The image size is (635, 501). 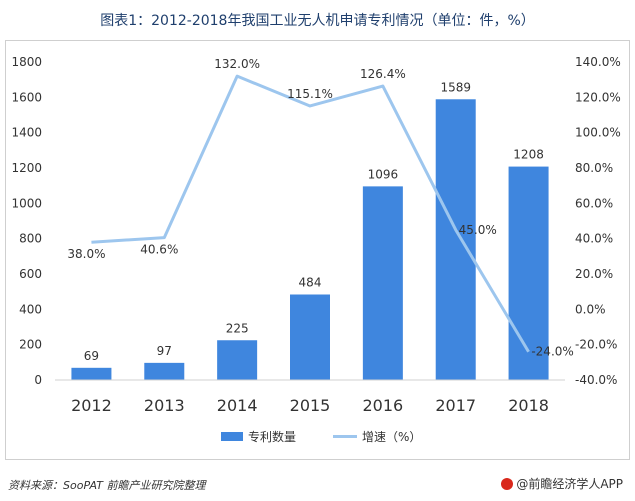 What do you see at coordinates (272, 436) in the screenshot?
I see `legend-label: 专利数量` at bounding box center [272, 436].